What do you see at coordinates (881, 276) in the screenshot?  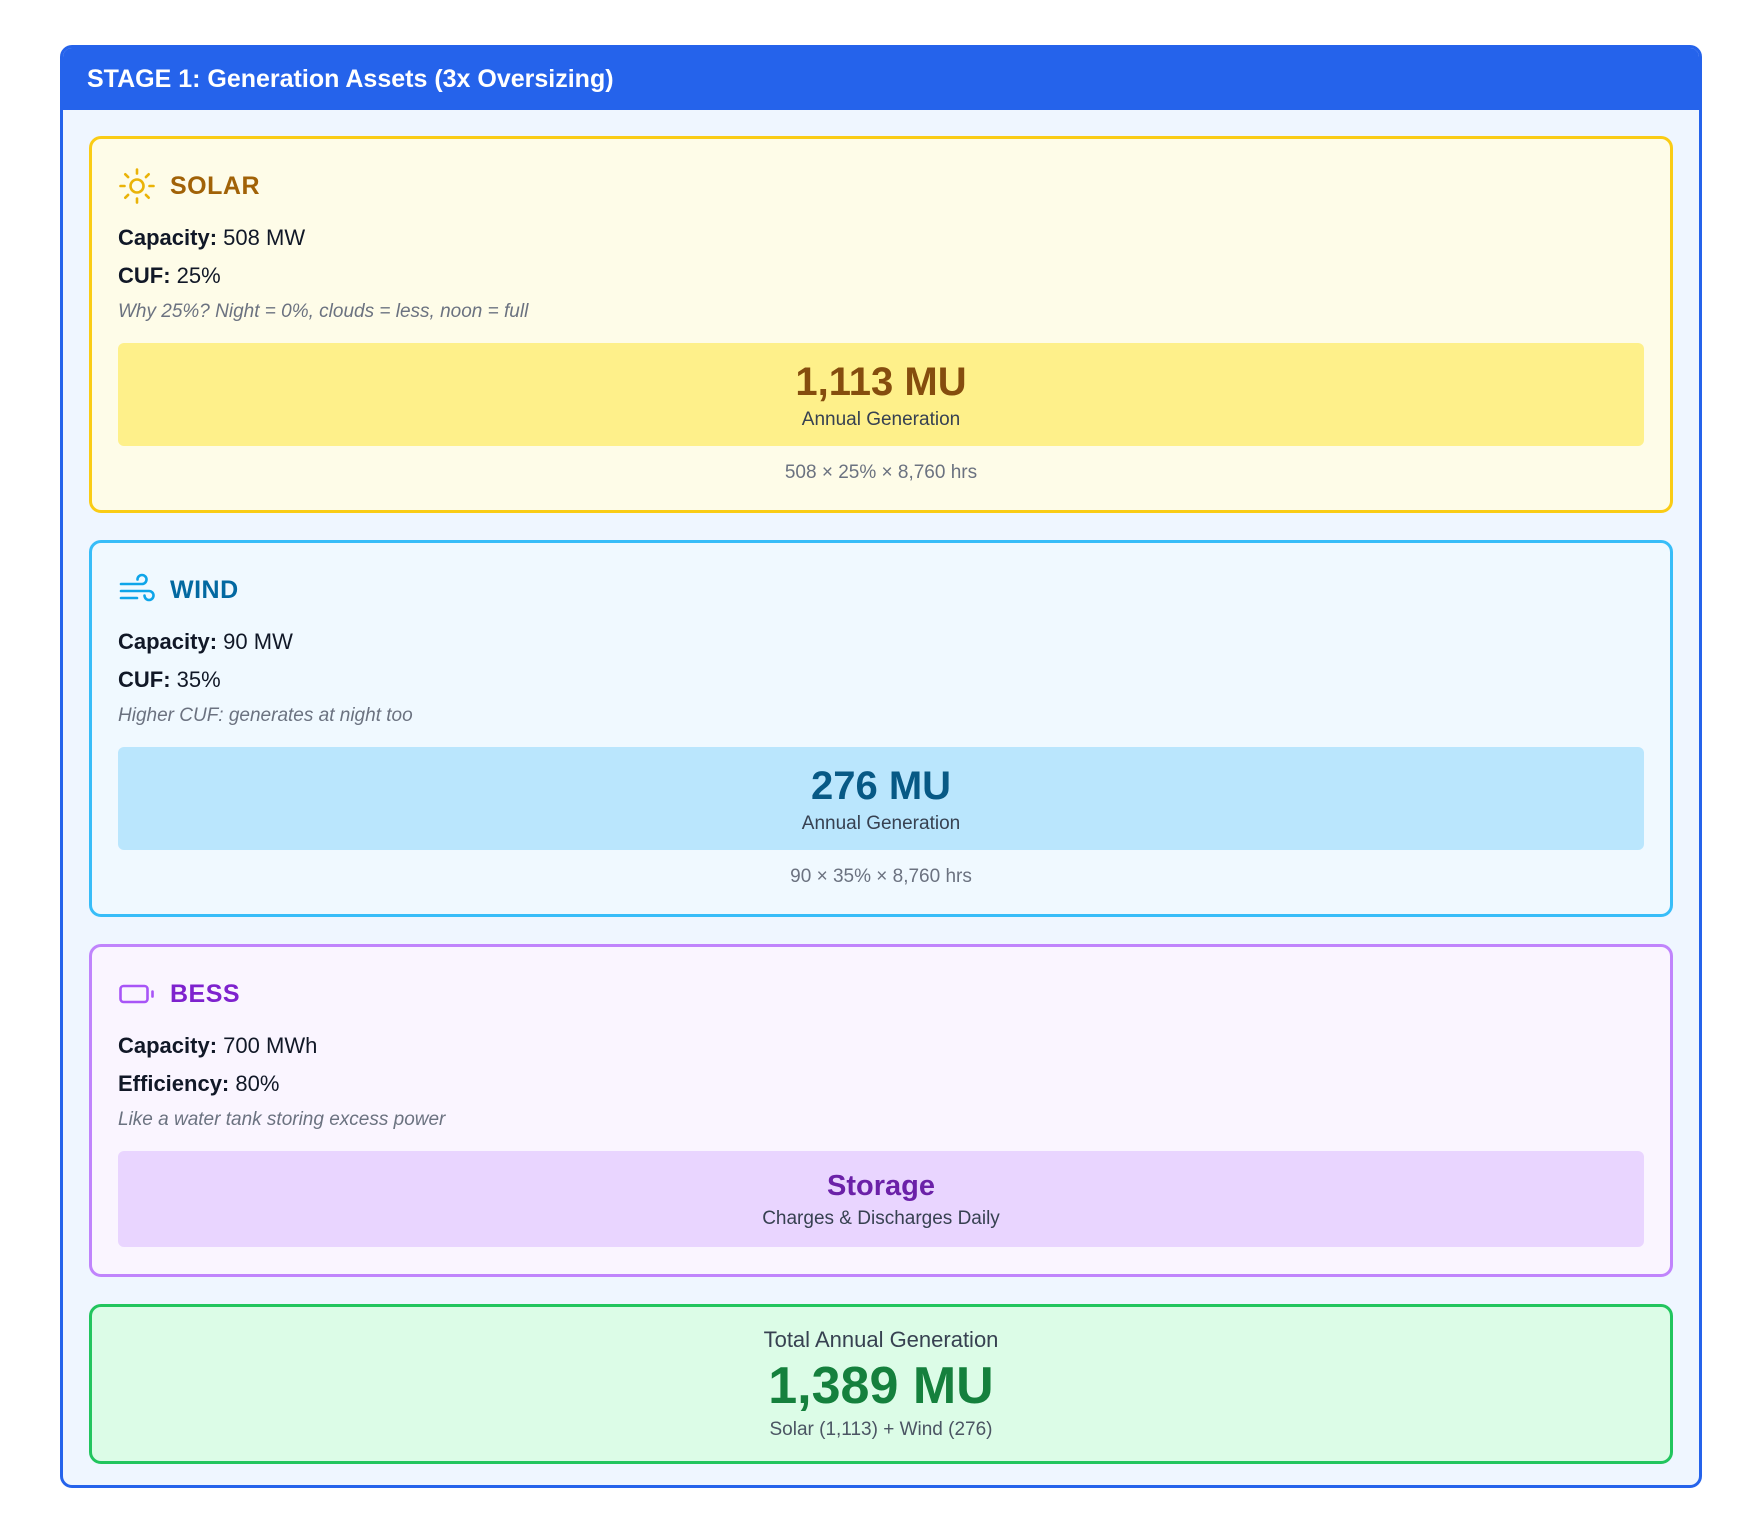 I see `solar-cuf: CUF: 25%` at bounding box center [881, 276].